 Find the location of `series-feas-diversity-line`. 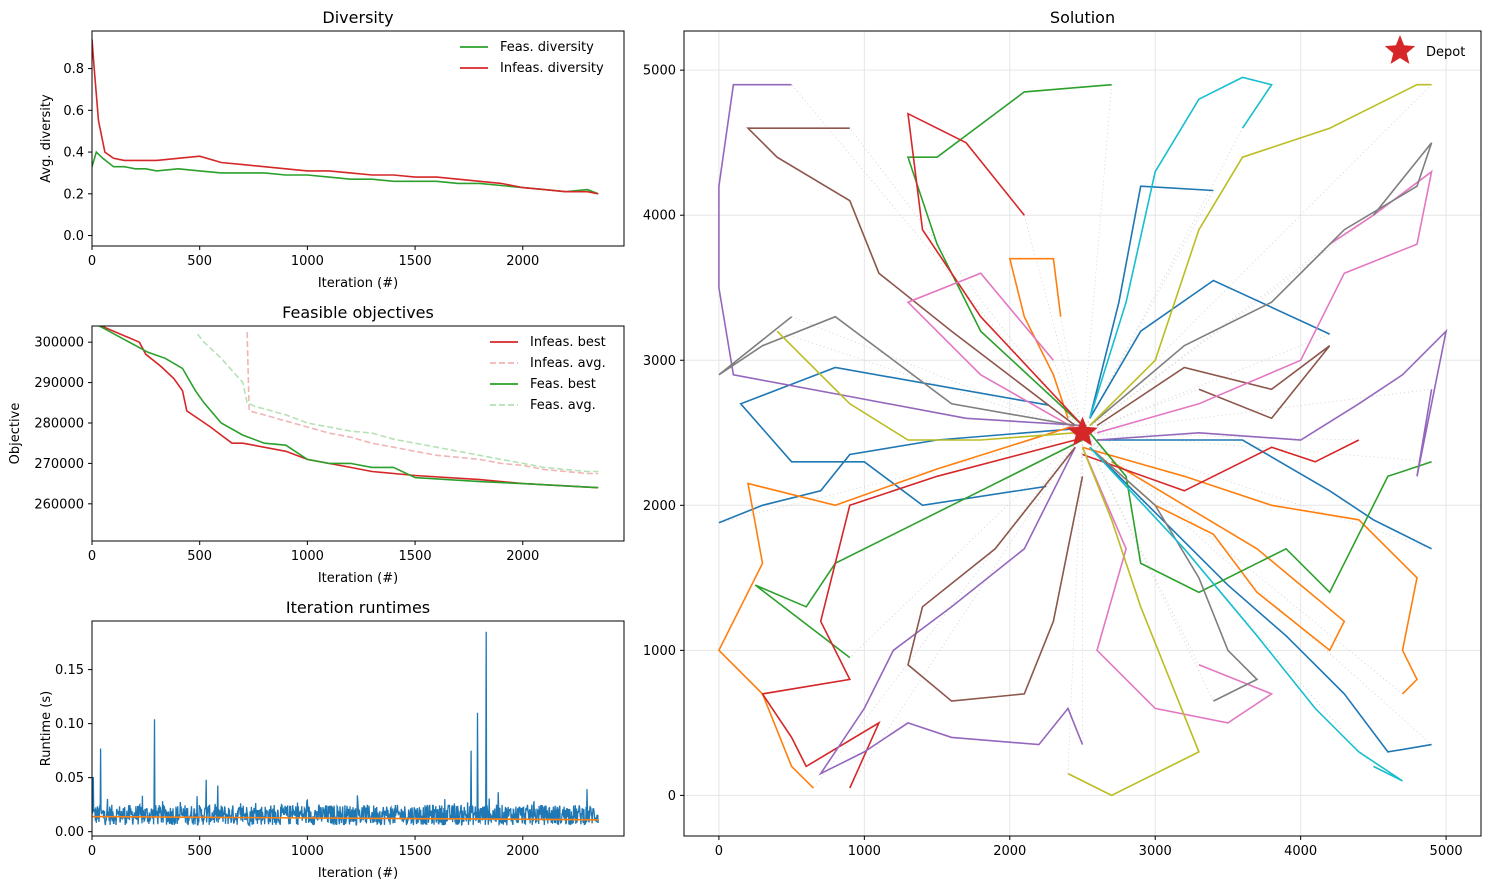

series-feas-diversity-line is located at coordinates (345, 172).